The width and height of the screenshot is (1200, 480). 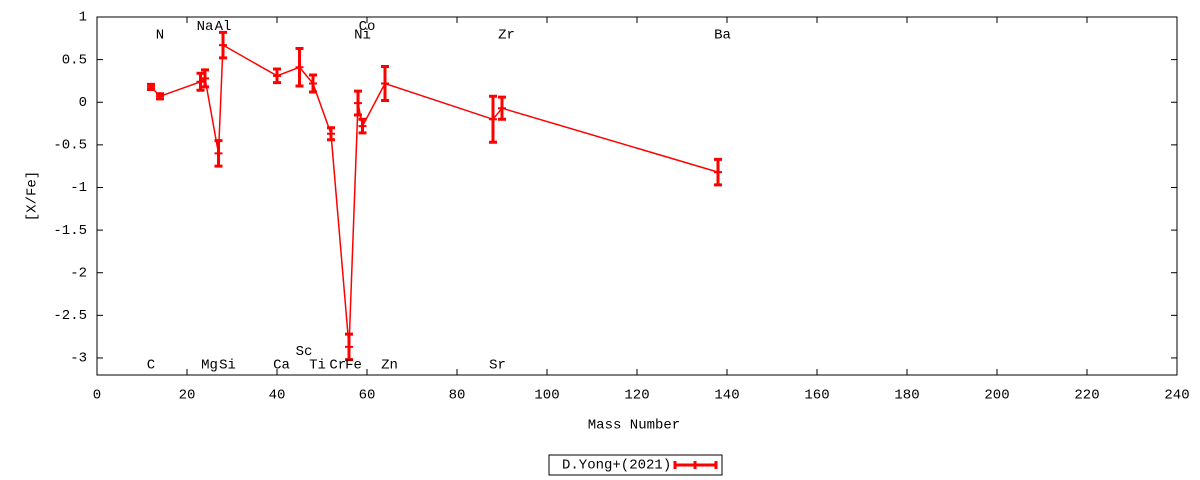 I want to click on x-tick-label: 60, so click(x=367, y=396).